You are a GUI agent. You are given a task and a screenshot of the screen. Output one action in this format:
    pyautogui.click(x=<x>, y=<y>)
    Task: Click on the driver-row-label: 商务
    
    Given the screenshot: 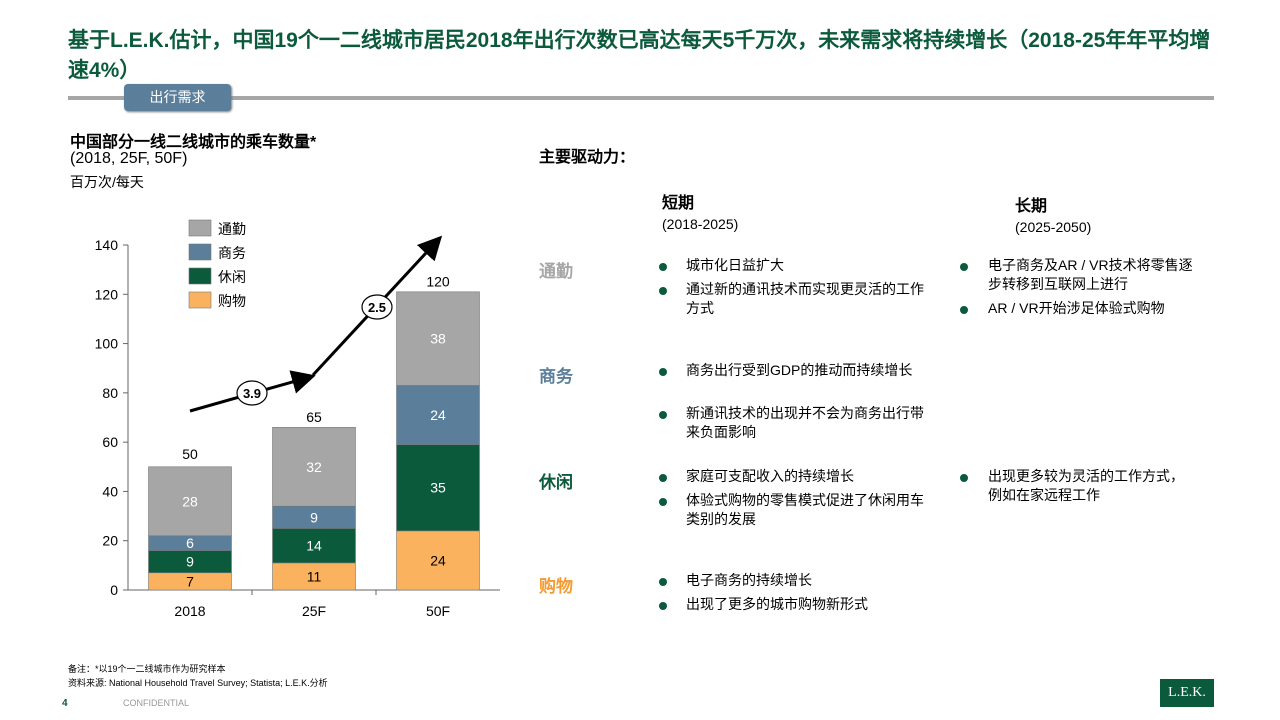 What is the action you would take?
    pyautogui.click(x=556, y=376)
    